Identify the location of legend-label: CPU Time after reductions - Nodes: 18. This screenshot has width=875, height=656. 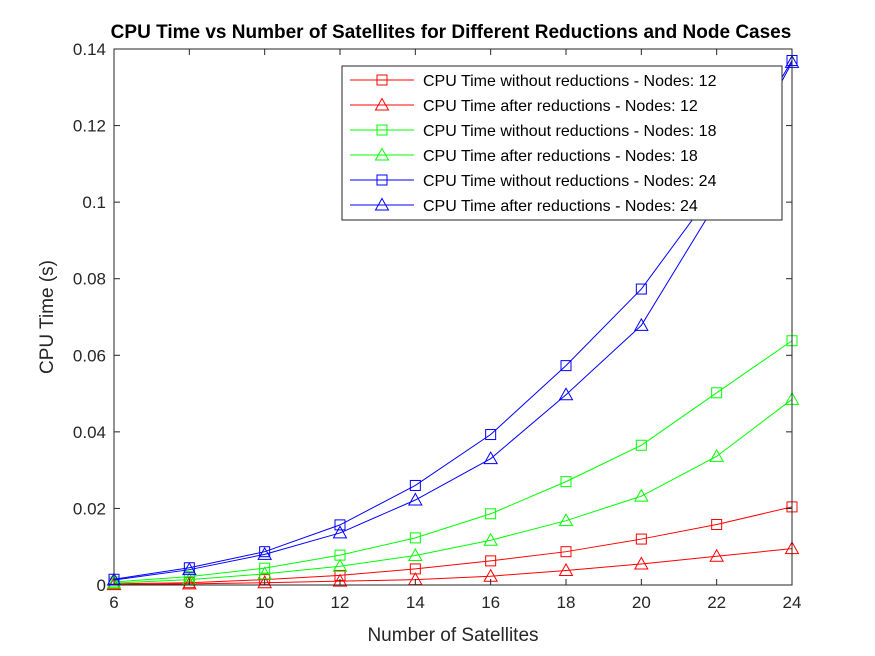
(560, 156).